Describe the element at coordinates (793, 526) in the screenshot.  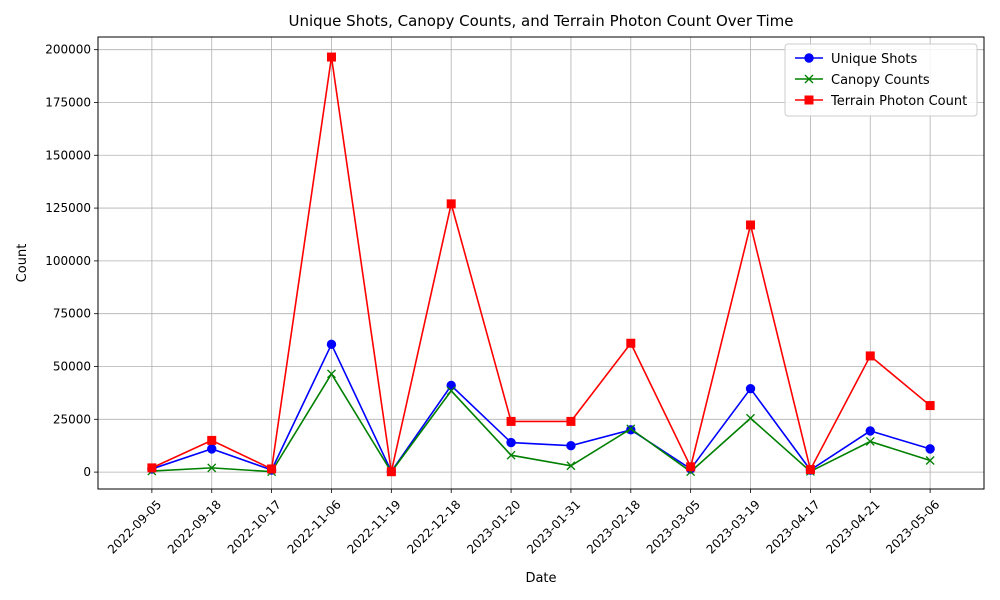
I see `x-tick-label: 2023-04-17` at that location.